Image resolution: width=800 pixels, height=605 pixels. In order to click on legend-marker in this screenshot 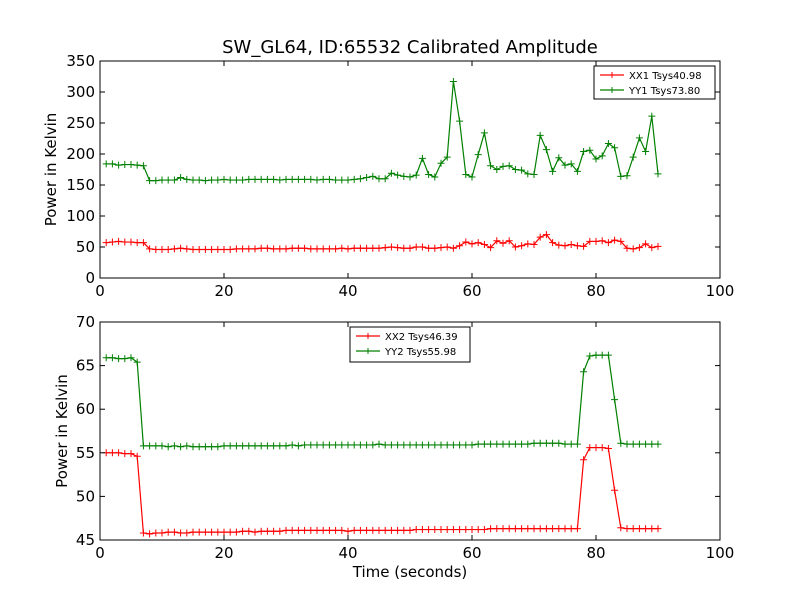, I will do `click(368, 336)`.